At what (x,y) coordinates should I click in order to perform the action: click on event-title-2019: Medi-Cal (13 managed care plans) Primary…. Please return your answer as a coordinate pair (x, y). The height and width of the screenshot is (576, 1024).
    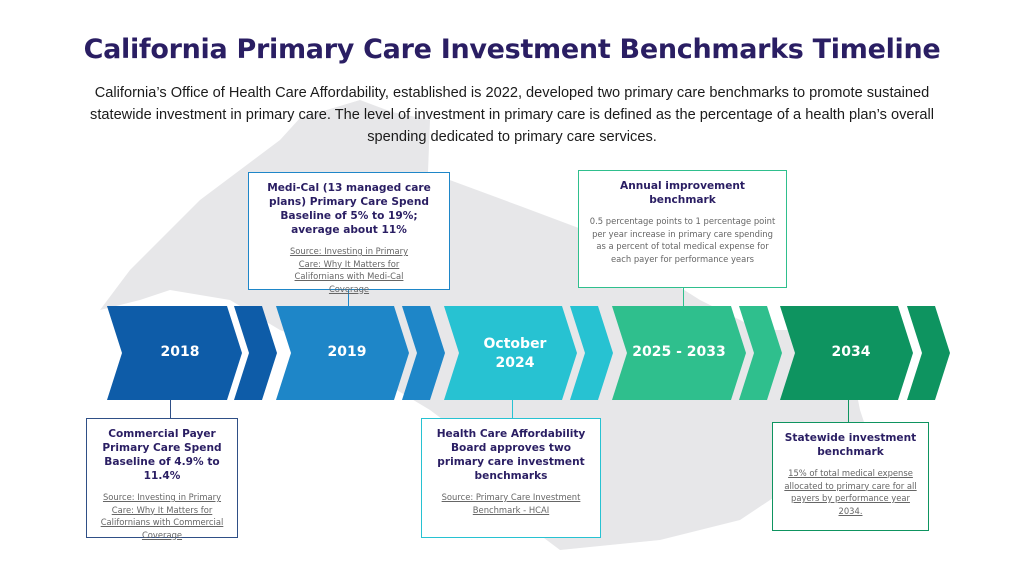
    Looking at the image, I should click on (349, 209).